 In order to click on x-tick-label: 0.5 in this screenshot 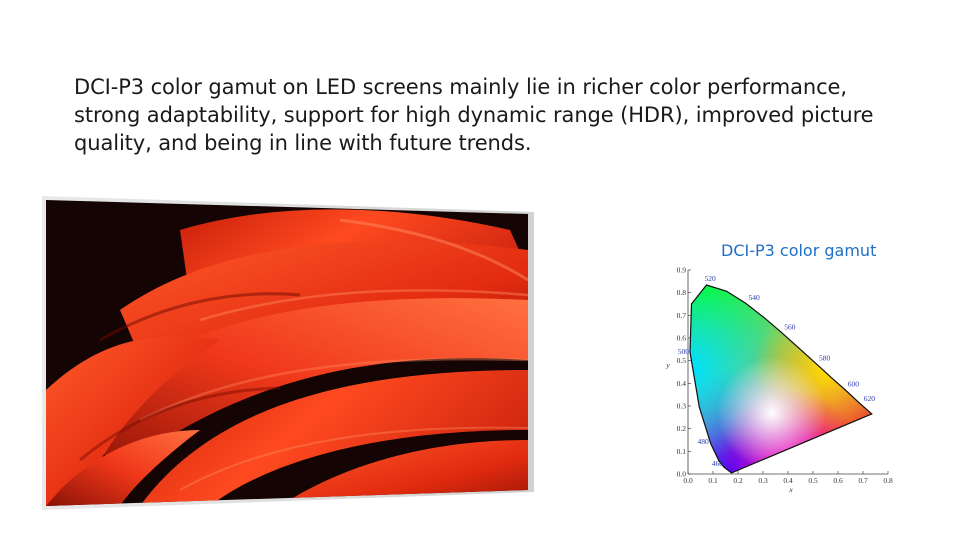, I will do `click(813, 480)`.